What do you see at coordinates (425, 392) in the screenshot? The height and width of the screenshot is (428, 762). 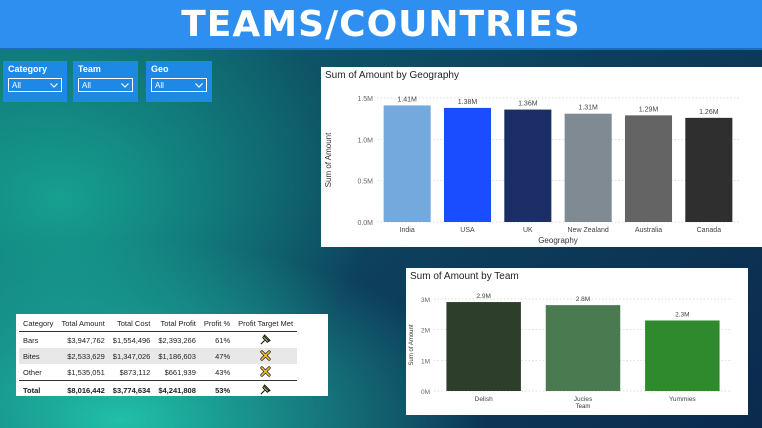 I see `y-tick-label: 0M` at bounding box center [425, 392].